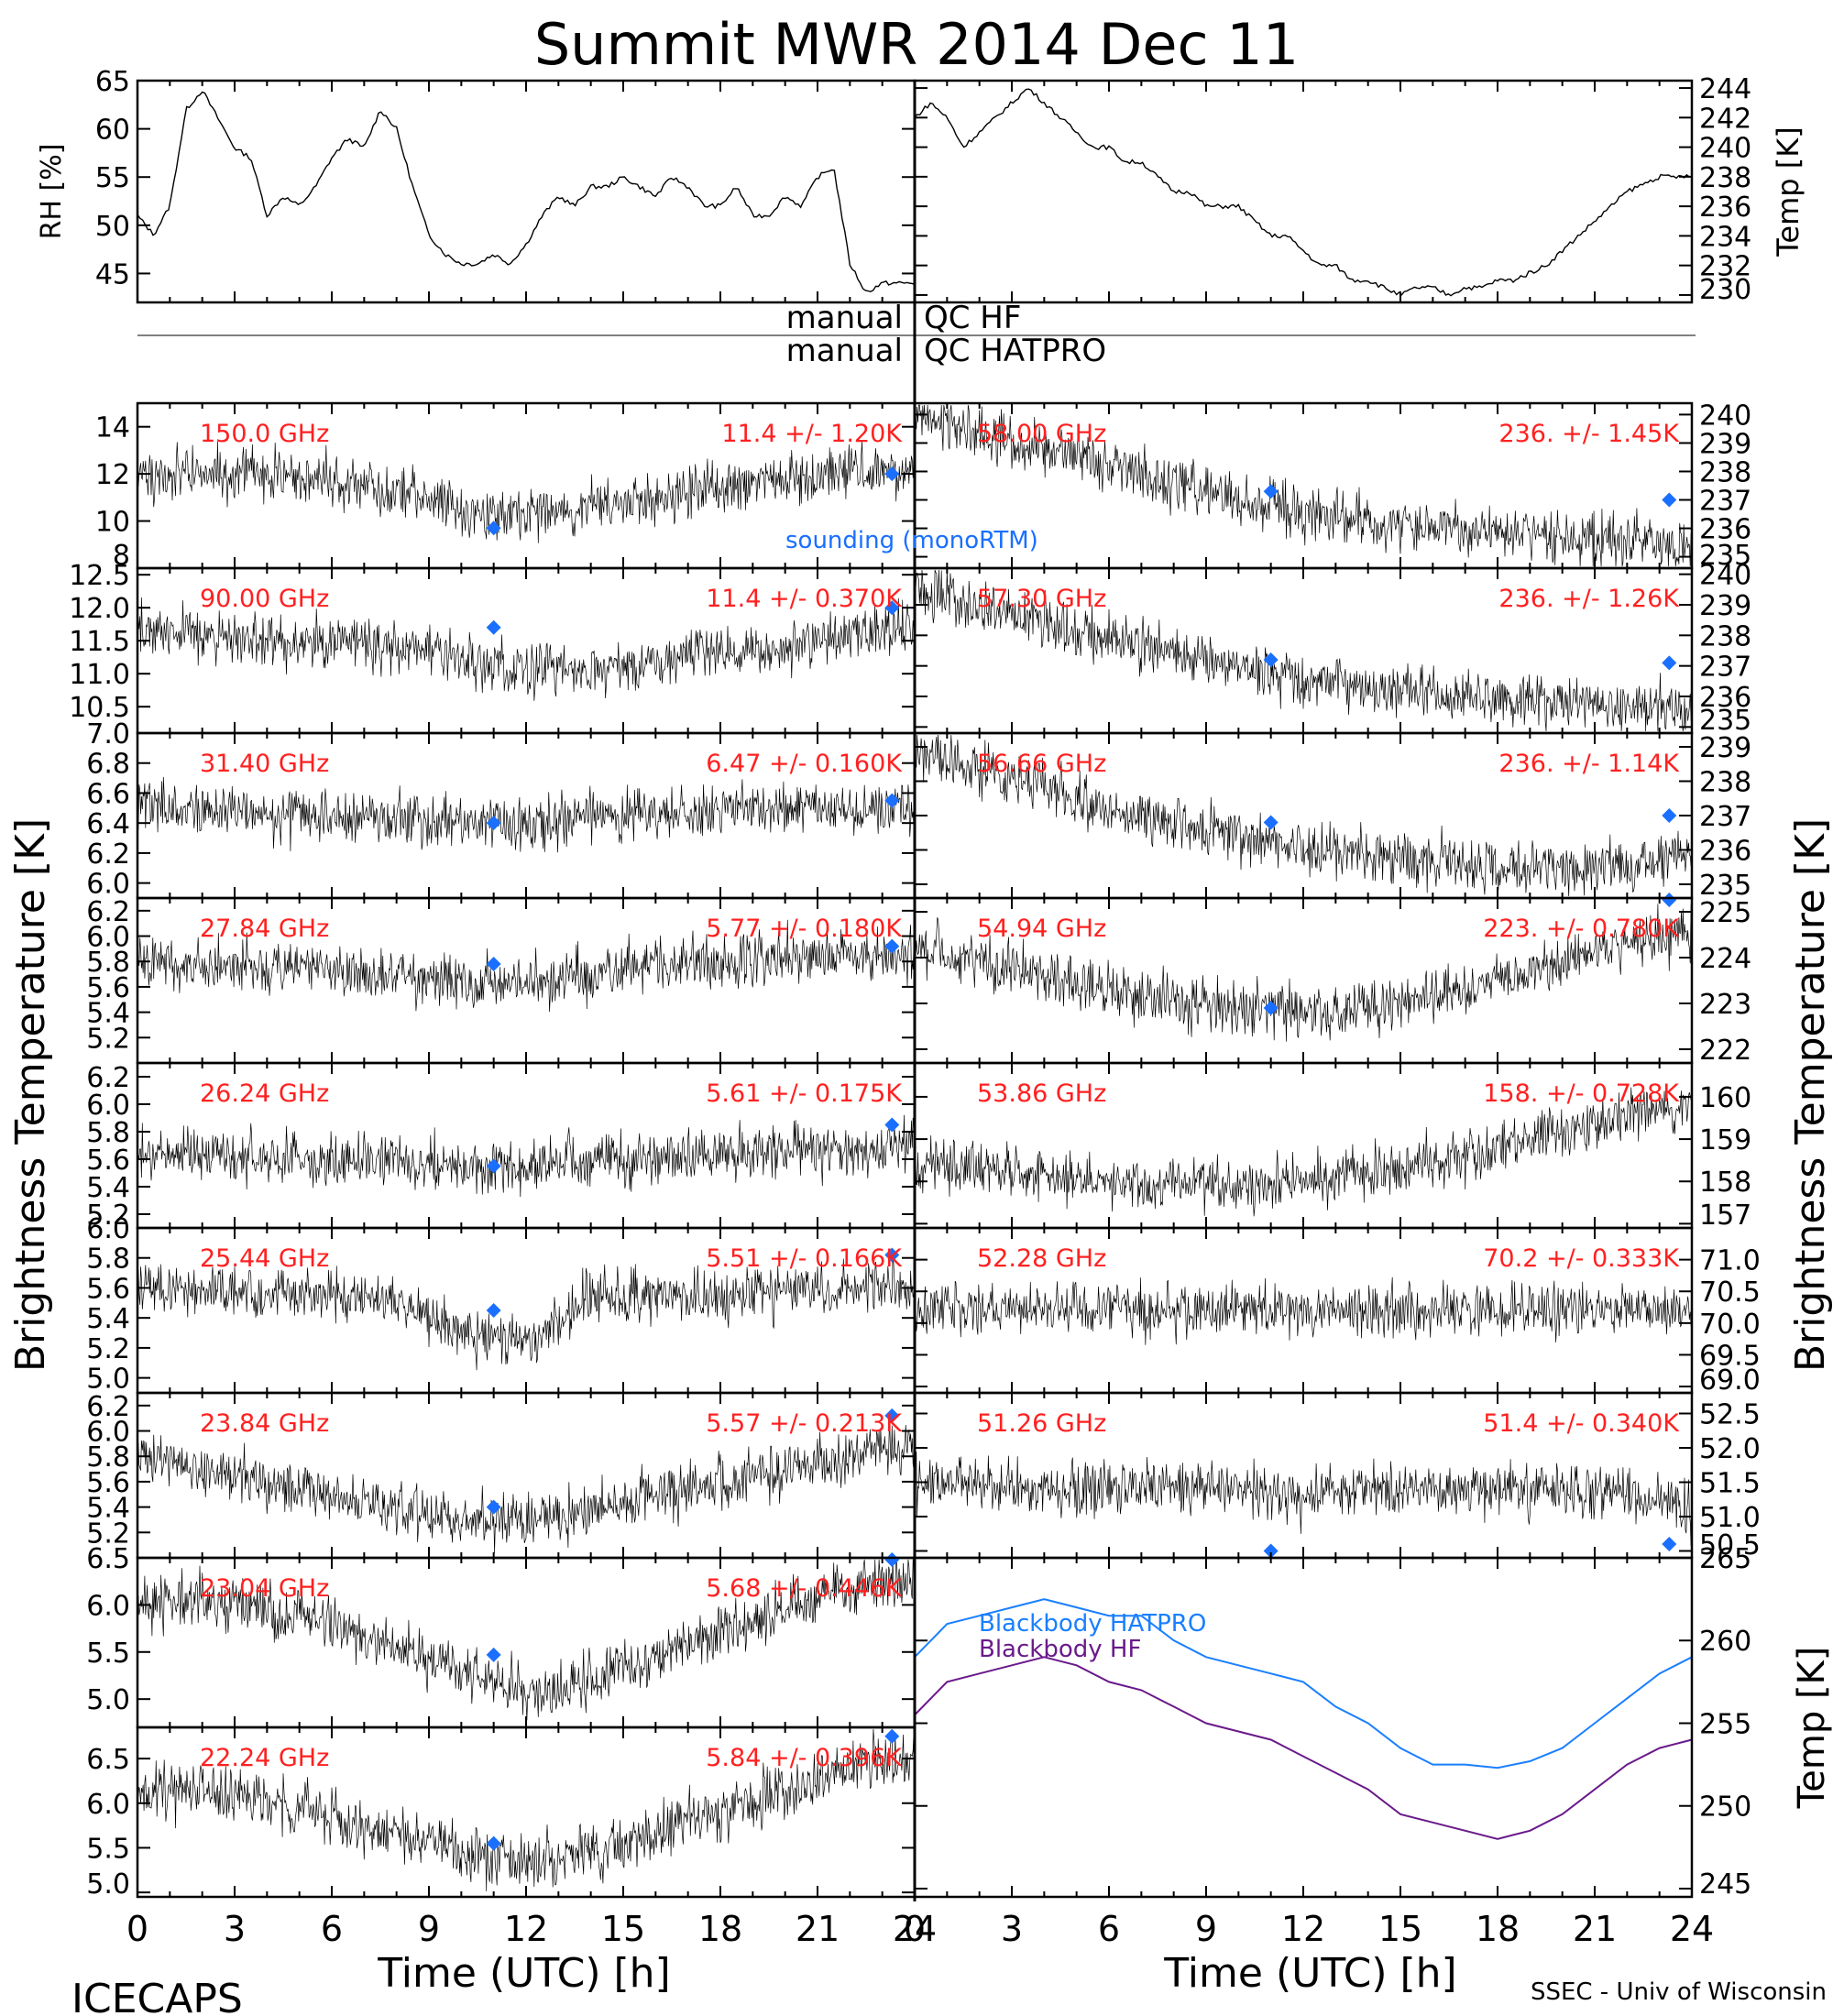 The image size is (1833, 2016). What do you see at coordinates (1589, 764) in the screenshot?
I see `channel-stat-label: 236. +/- 1.14K` at bounding box center [1589, 764].